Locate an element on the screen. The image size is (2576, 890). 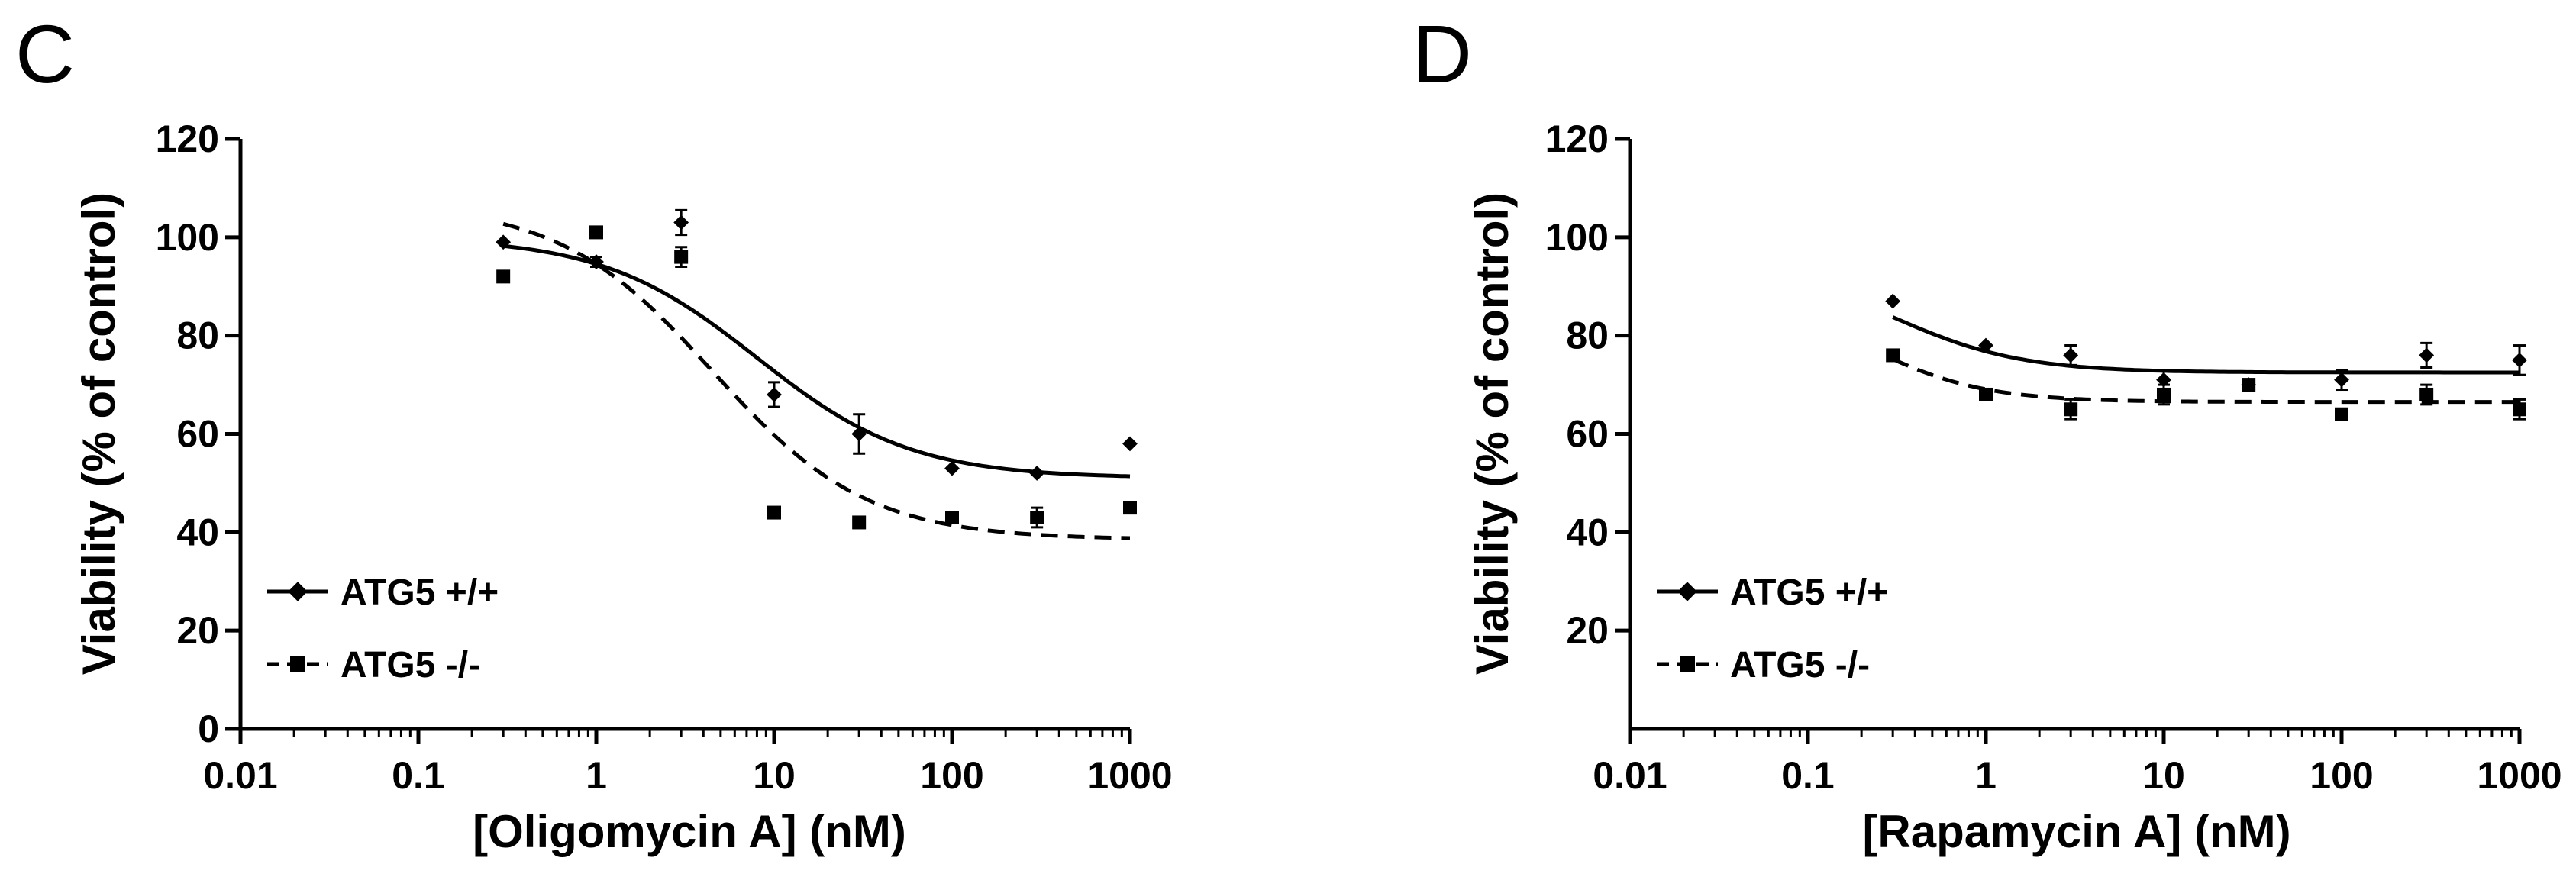
x-axis-title: [Rapamycin A] (nM) is located at coordinates (2076, 831).